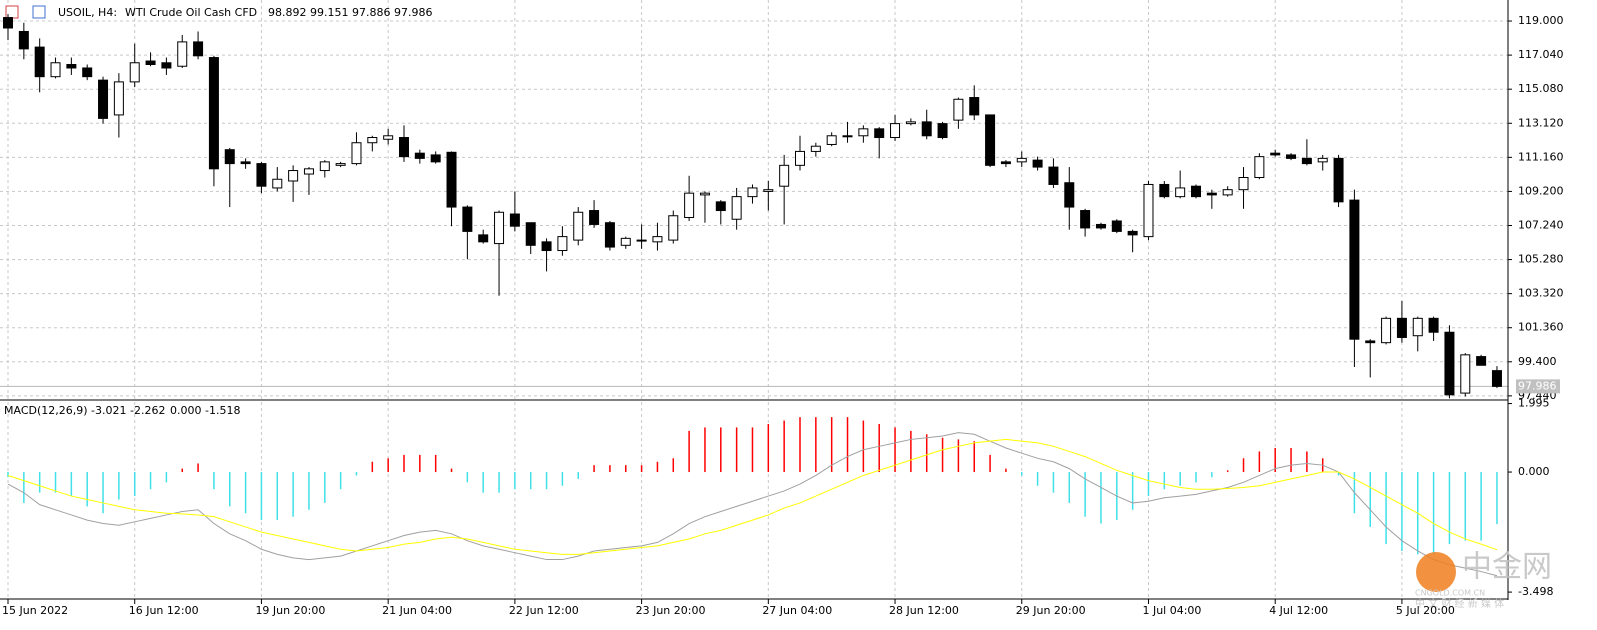  What do you see at coordinates (147, 410) in the screenshot?
I see `macd-signal: -2.262` at bounding box center [147, 410].